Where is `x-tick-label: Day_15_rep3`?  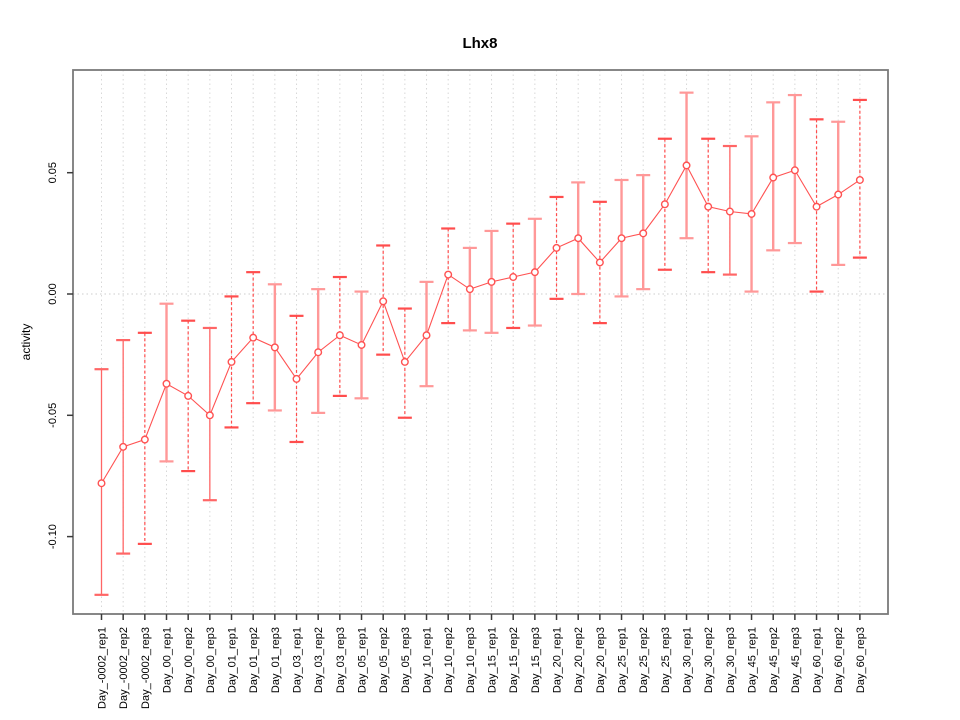
x-tick-label: Day_15_rep3 is located at coordinates (536, 660).